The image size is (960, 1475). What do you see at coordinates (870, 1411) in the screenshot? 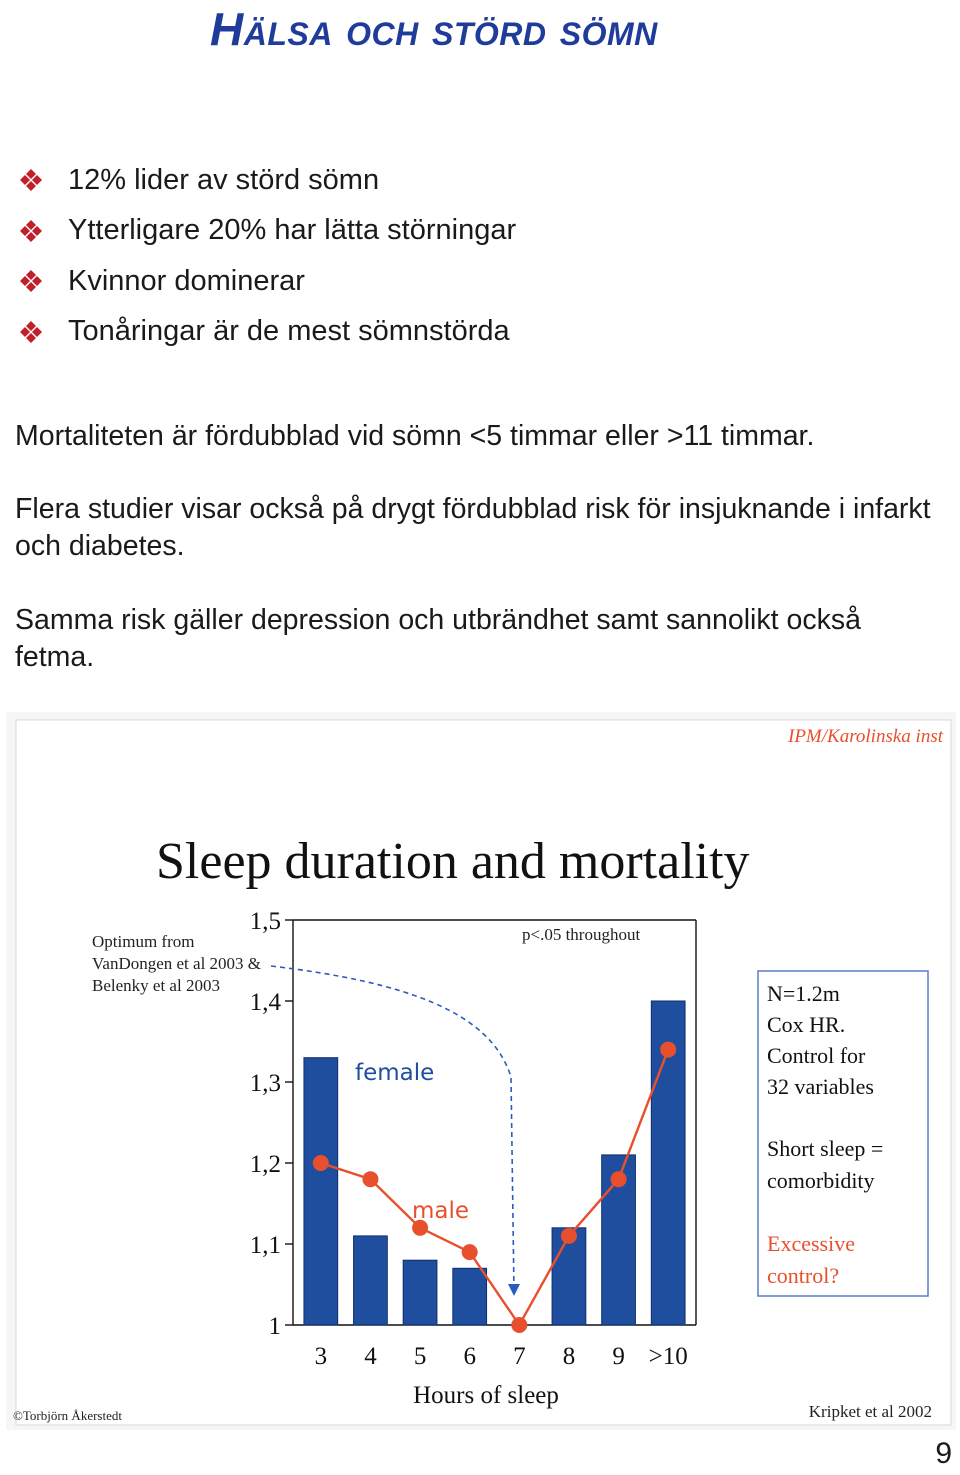
I see `reference-label: Kripket et al 2002` at bounding box center [870, 1411].